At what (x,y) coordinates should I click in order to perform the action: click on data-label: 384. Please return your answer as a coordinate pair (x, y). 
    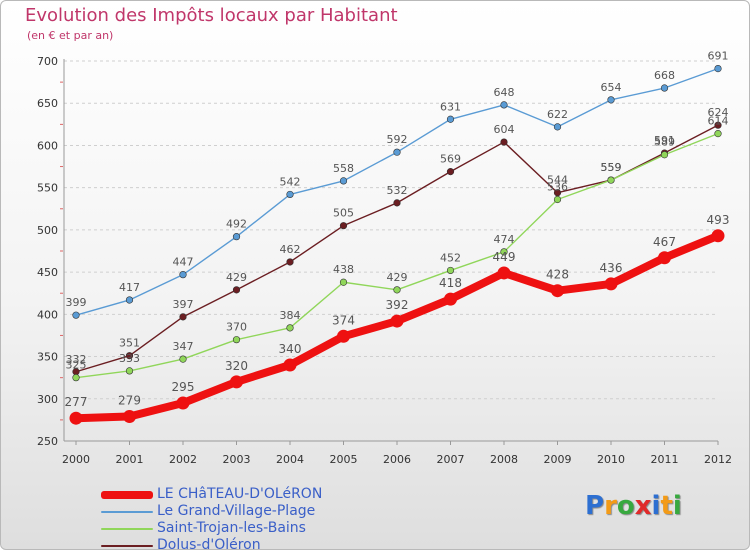
    Looking at the image, I should click on (290, 315).